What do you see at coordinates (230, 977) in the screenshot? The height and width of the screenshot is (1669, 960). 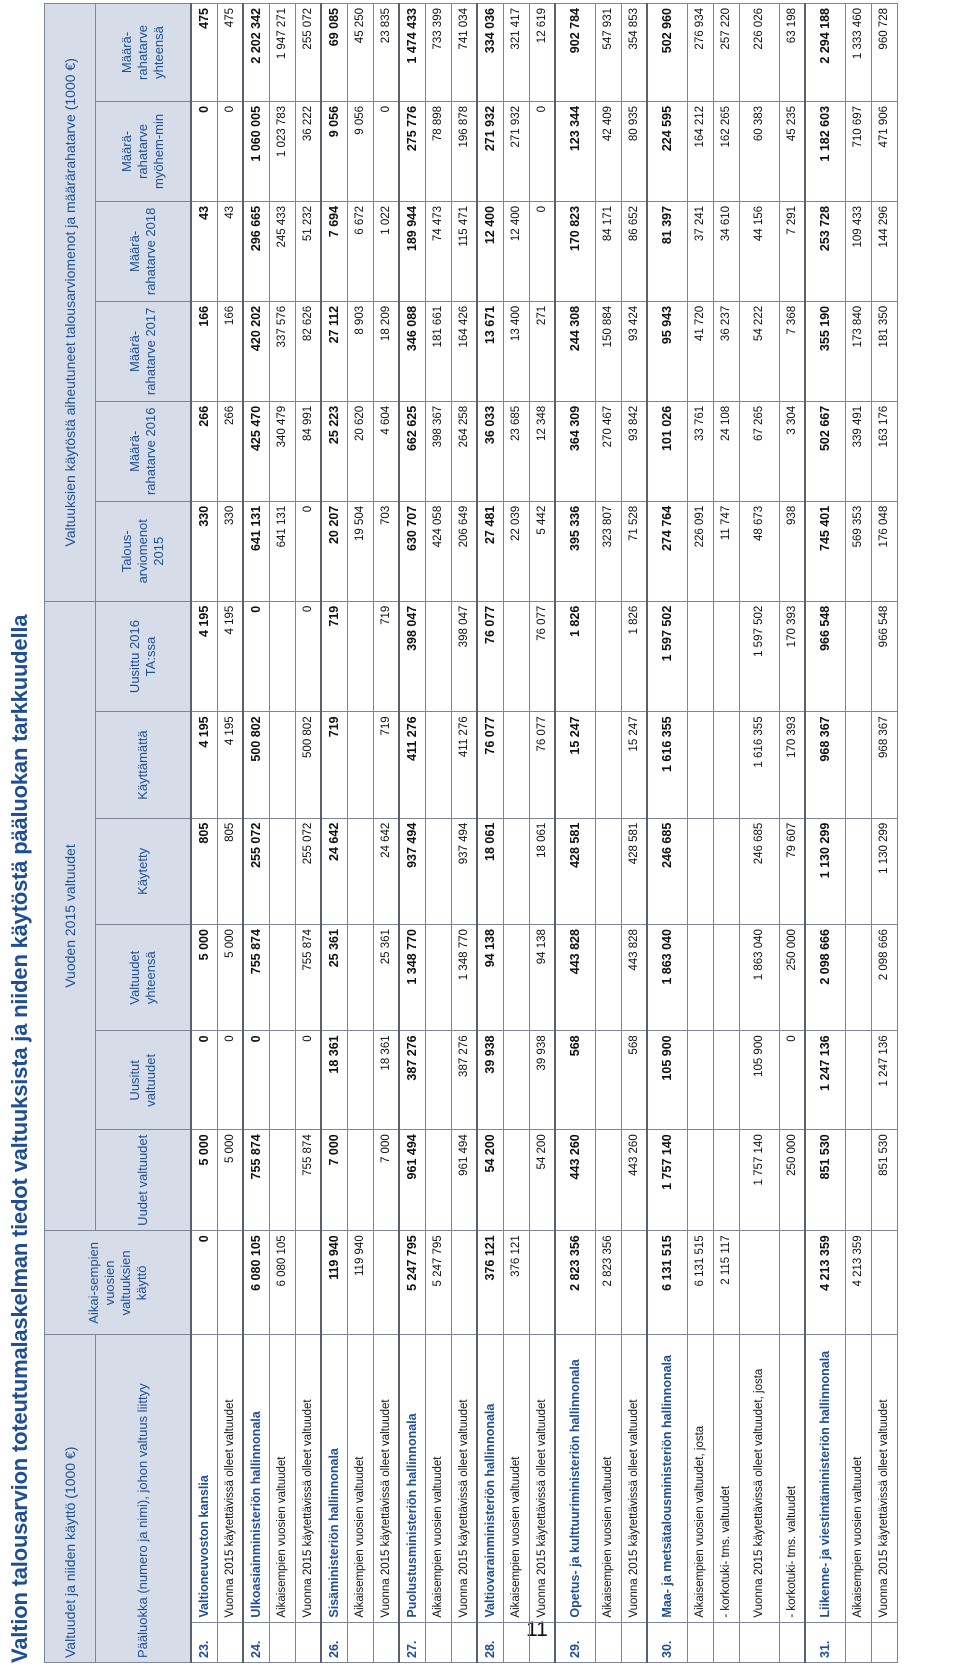 I see `table-cell: 5 000` at bounding box center [230, 977].